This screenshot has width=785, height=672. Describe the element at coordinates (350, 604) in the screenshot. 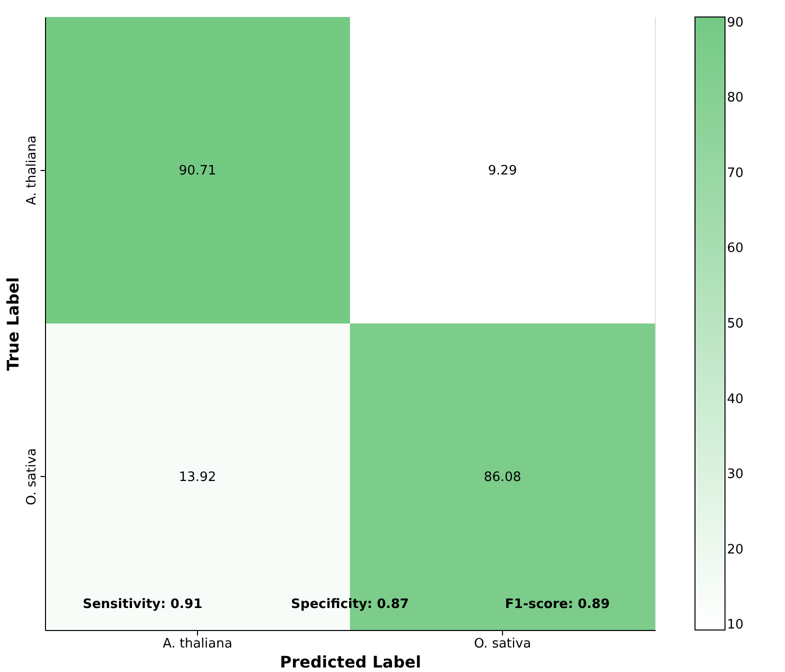

I see `annotation: Specificity: 0.87` at that location.